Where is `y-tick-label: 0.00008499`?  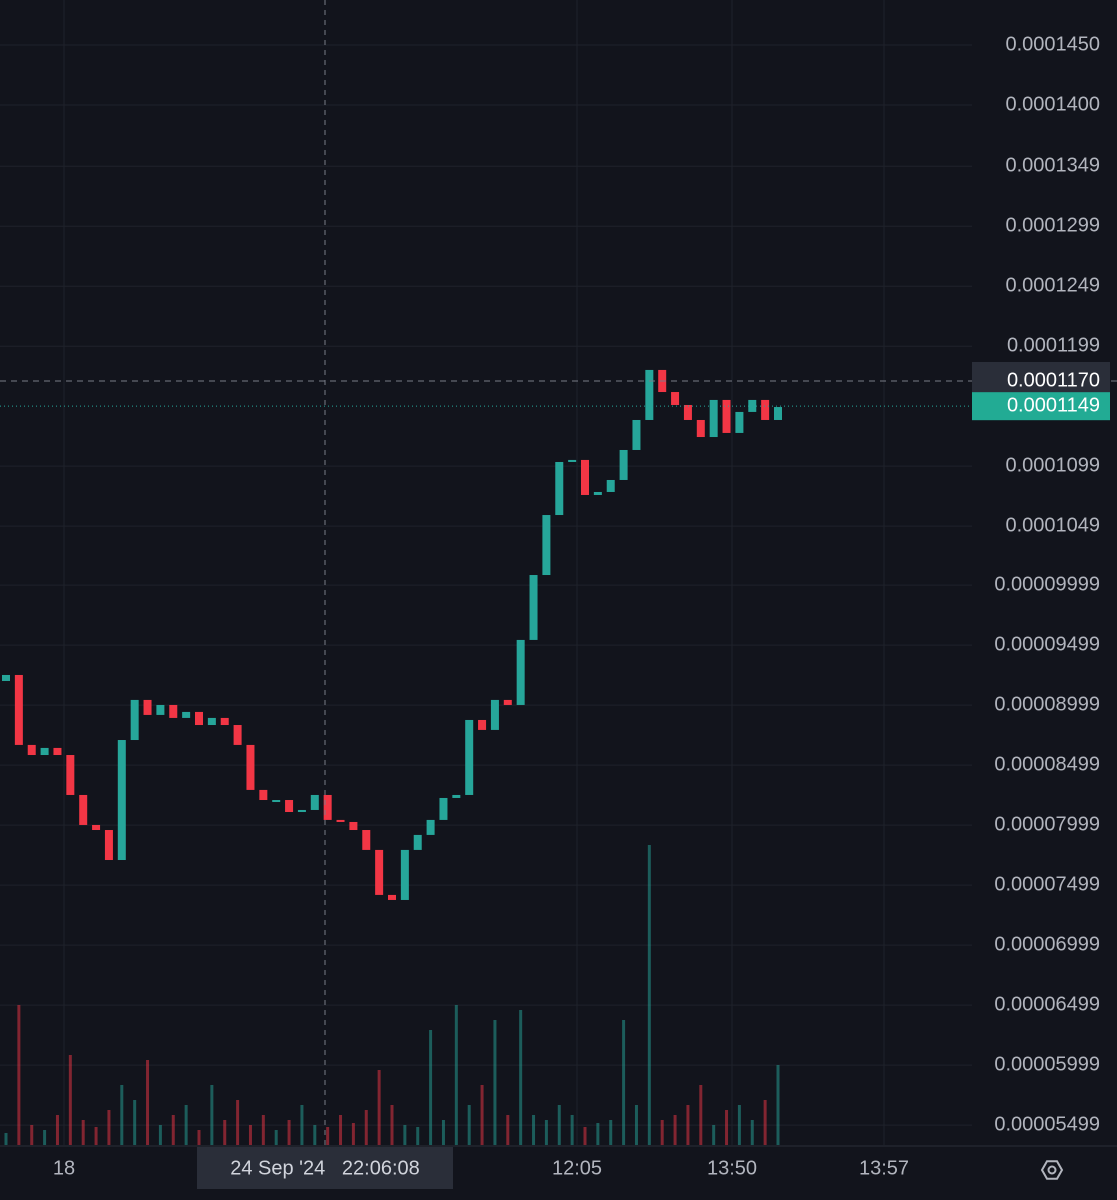 y-tick-label: 0.00008499 is located at coordinates (1047, 764).